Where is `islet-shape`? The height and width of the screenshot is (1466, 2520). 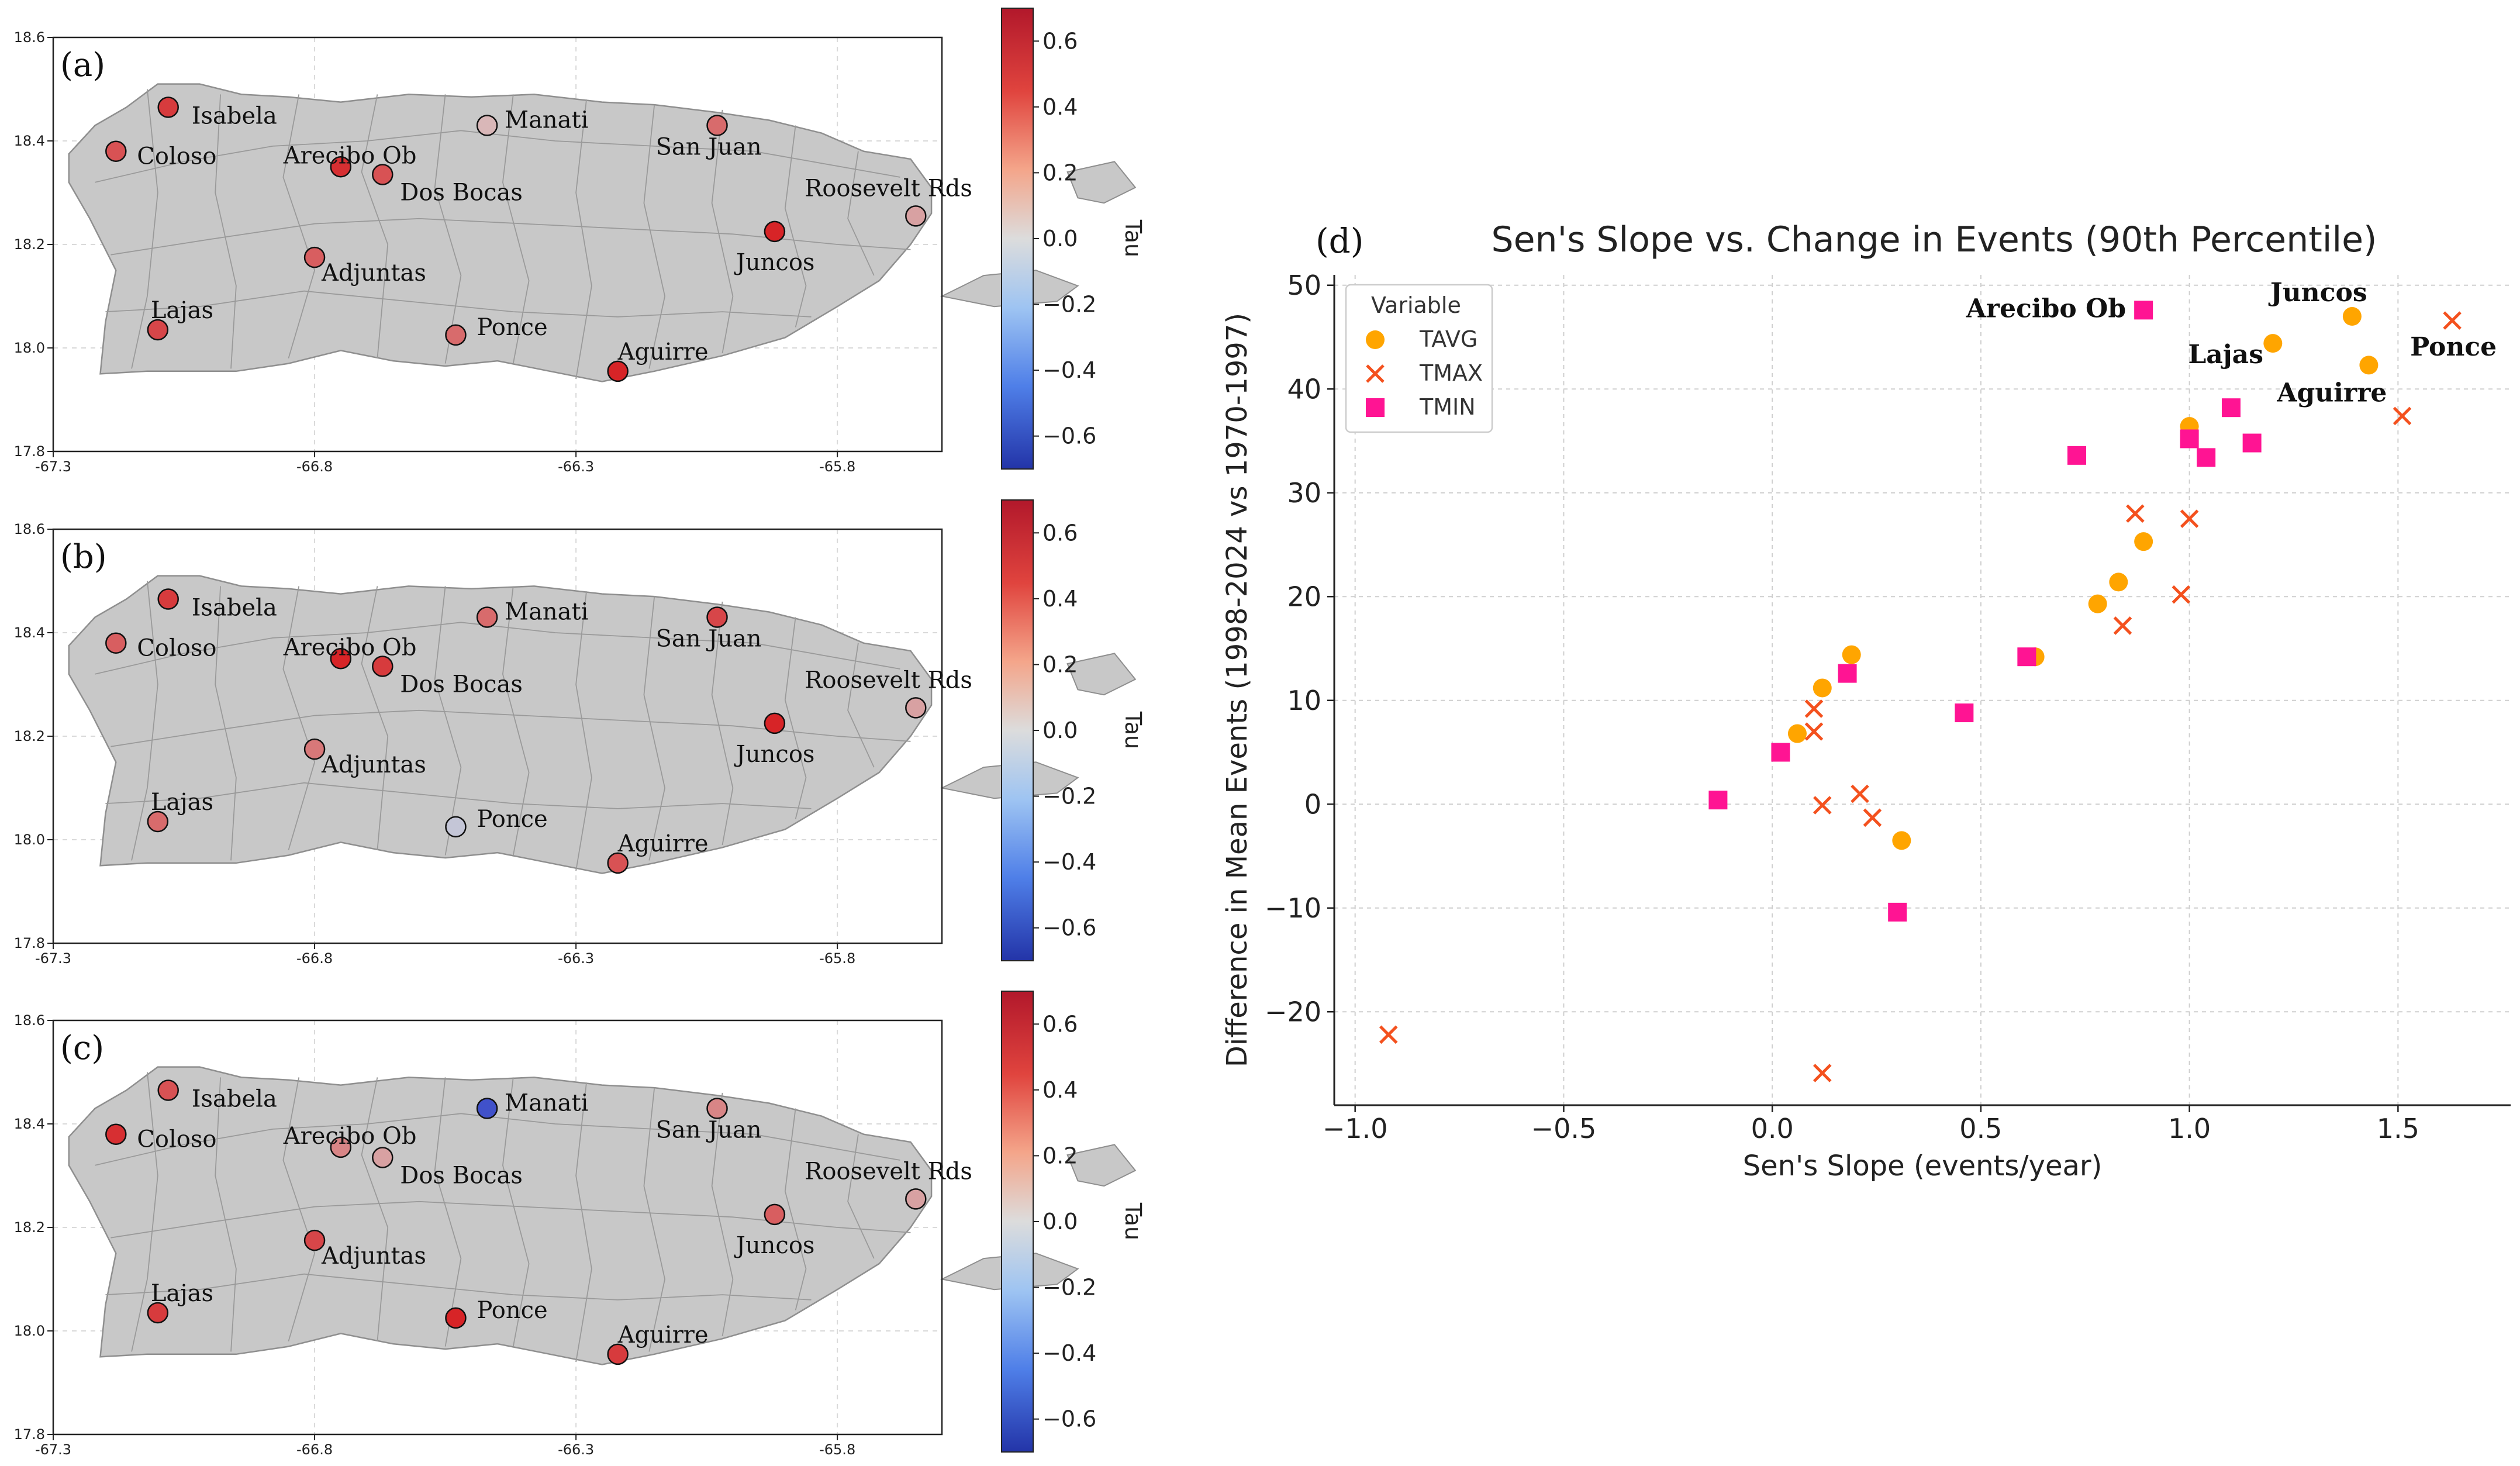 islet-shape is located at coordinates (1101, 1165).